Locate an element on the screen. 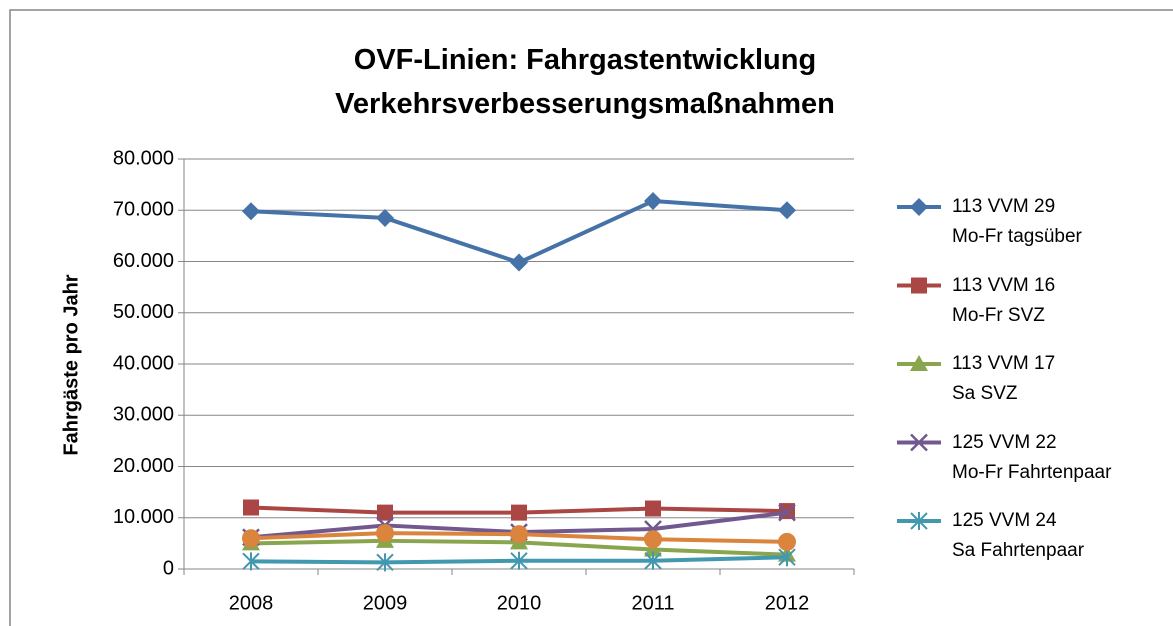 This screenshot has height=626, width=1173. legend-label: 113 VVM 29 Mo-Fr tagsüber is located at coordinates (1017, 221).